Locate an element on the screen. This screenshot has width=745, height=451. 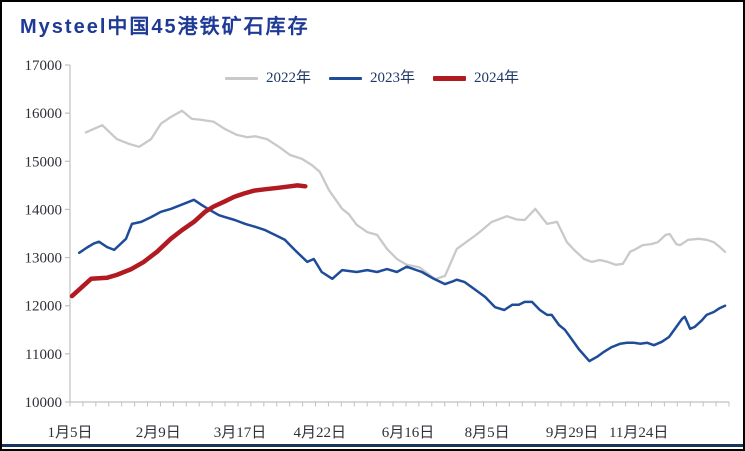
x-axis-label: 2月9日 is located at coordinates (158, 433).